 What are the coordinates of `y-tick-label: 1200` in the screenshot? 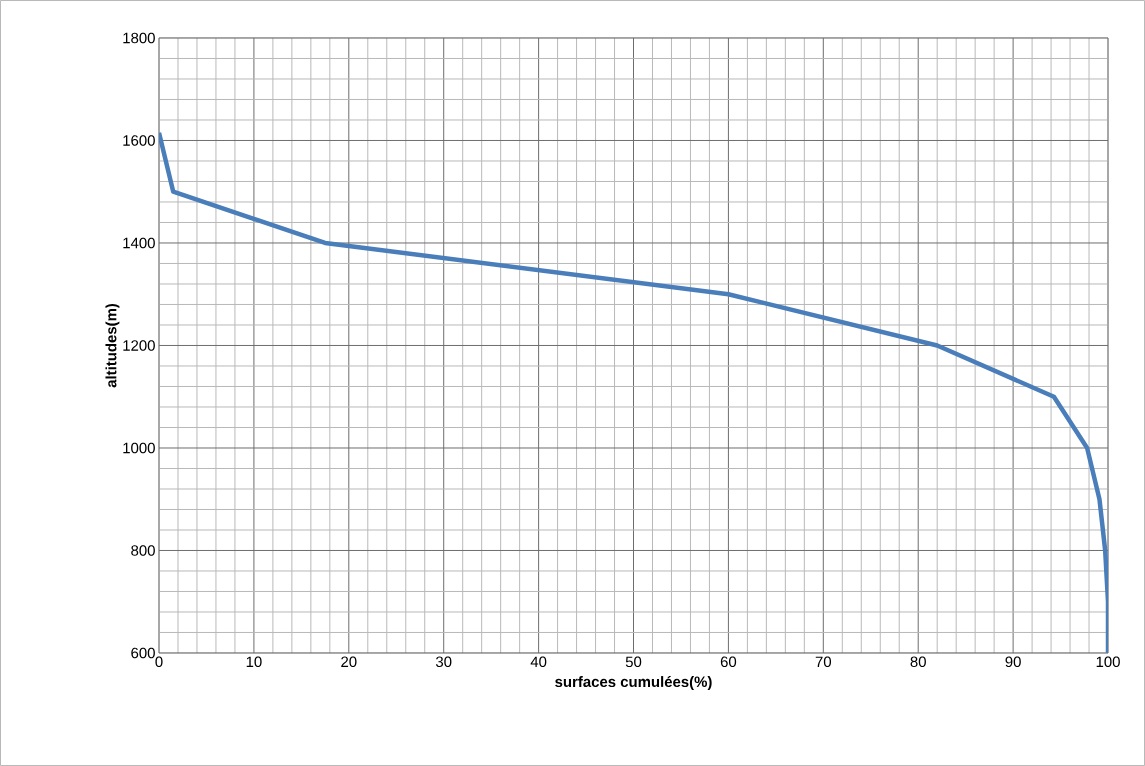 It's located at (139, 345).